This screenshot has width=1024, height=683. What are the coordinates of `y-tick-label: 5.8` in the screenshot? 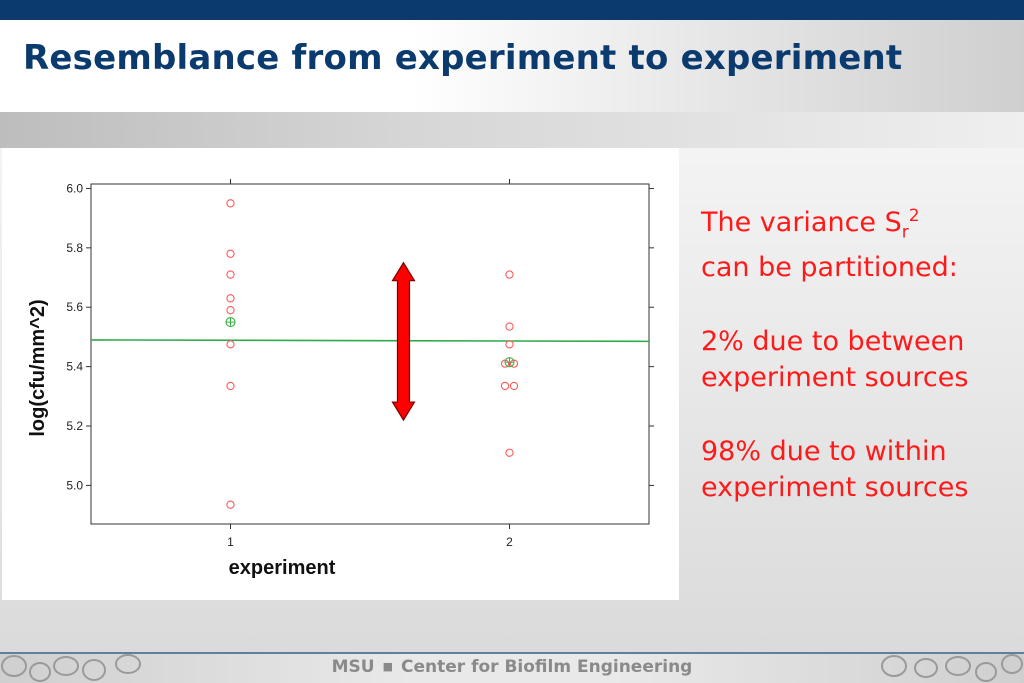 It's located at (74, 248).